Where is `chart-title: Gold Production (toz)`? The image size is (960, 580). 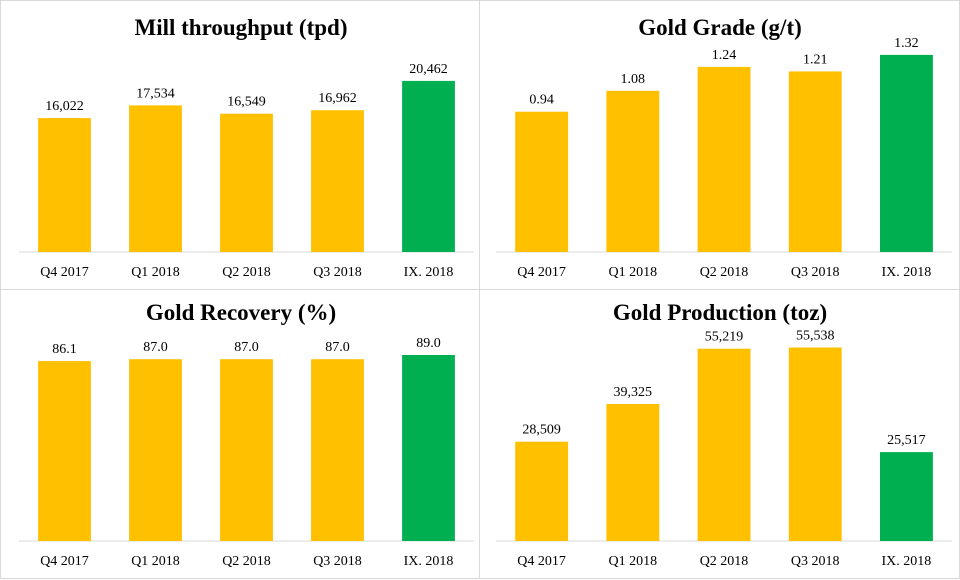 chart-title: Gold Production (toz) is located at coordinates (720, 312).